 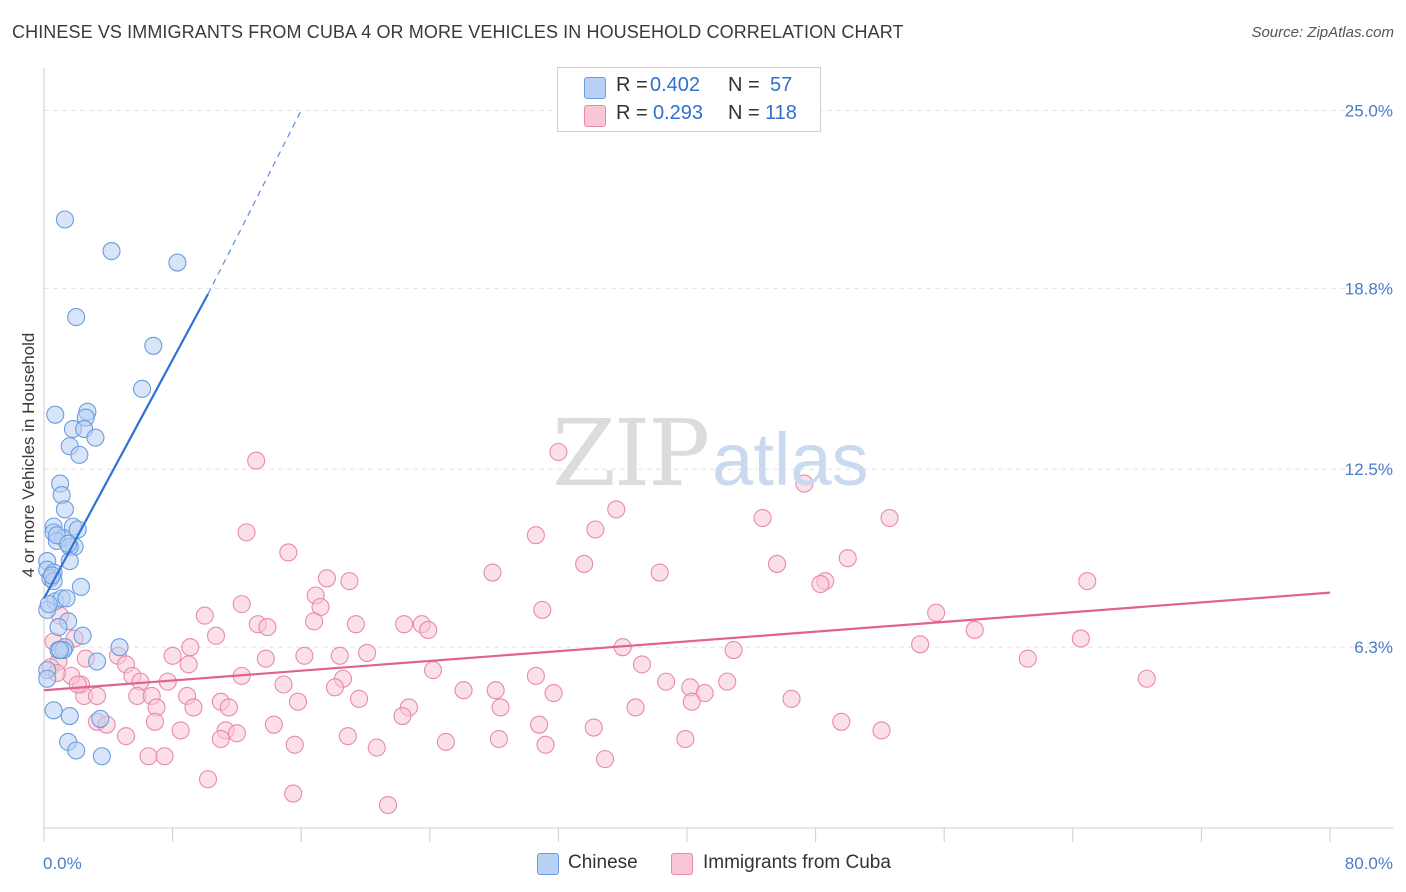 What do you see at coordinates (1373, 647) in the screenshot?
I see `y-tick-label: 6.3%` at bounding box center [1373, 647].